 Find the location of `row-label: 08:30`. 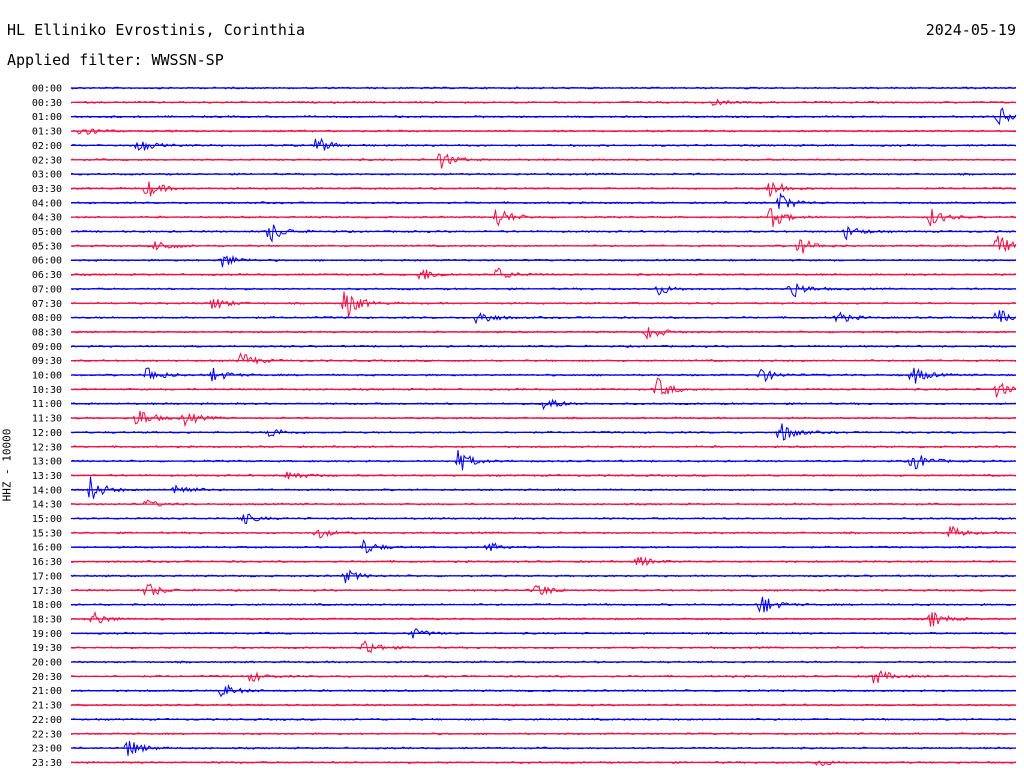

row-label: 08:30 is located at coordinates (47, 332).